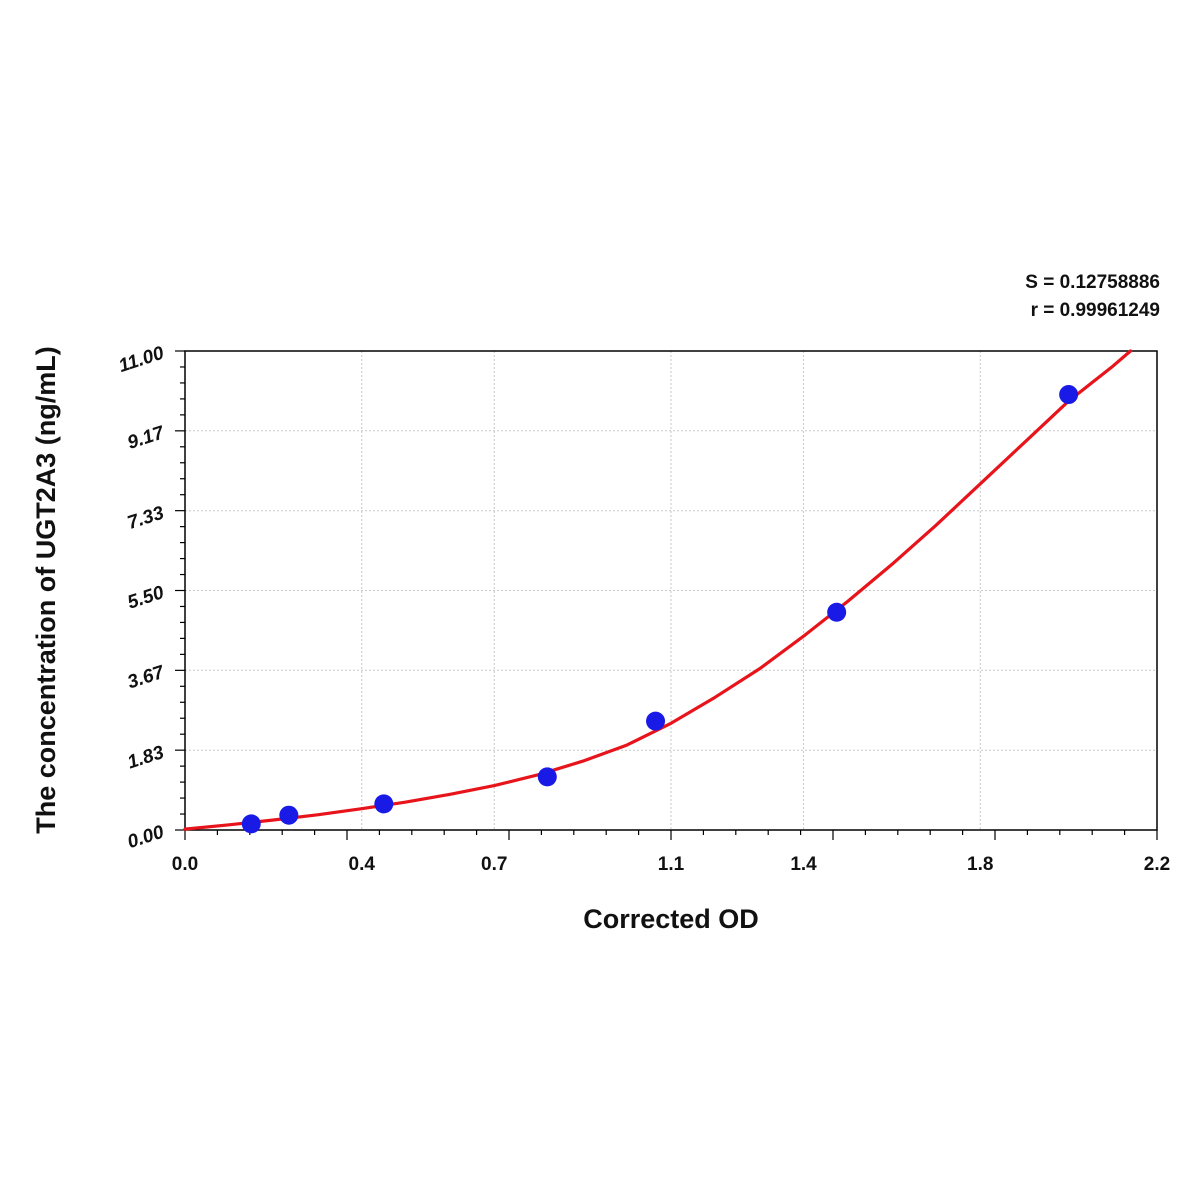 Image resolution: width=1200 pixels, height=1200 pixels. Describe the element at coordinates (362, 864) in the screenshot. I see `x-tick-label: 0.4` at that location.